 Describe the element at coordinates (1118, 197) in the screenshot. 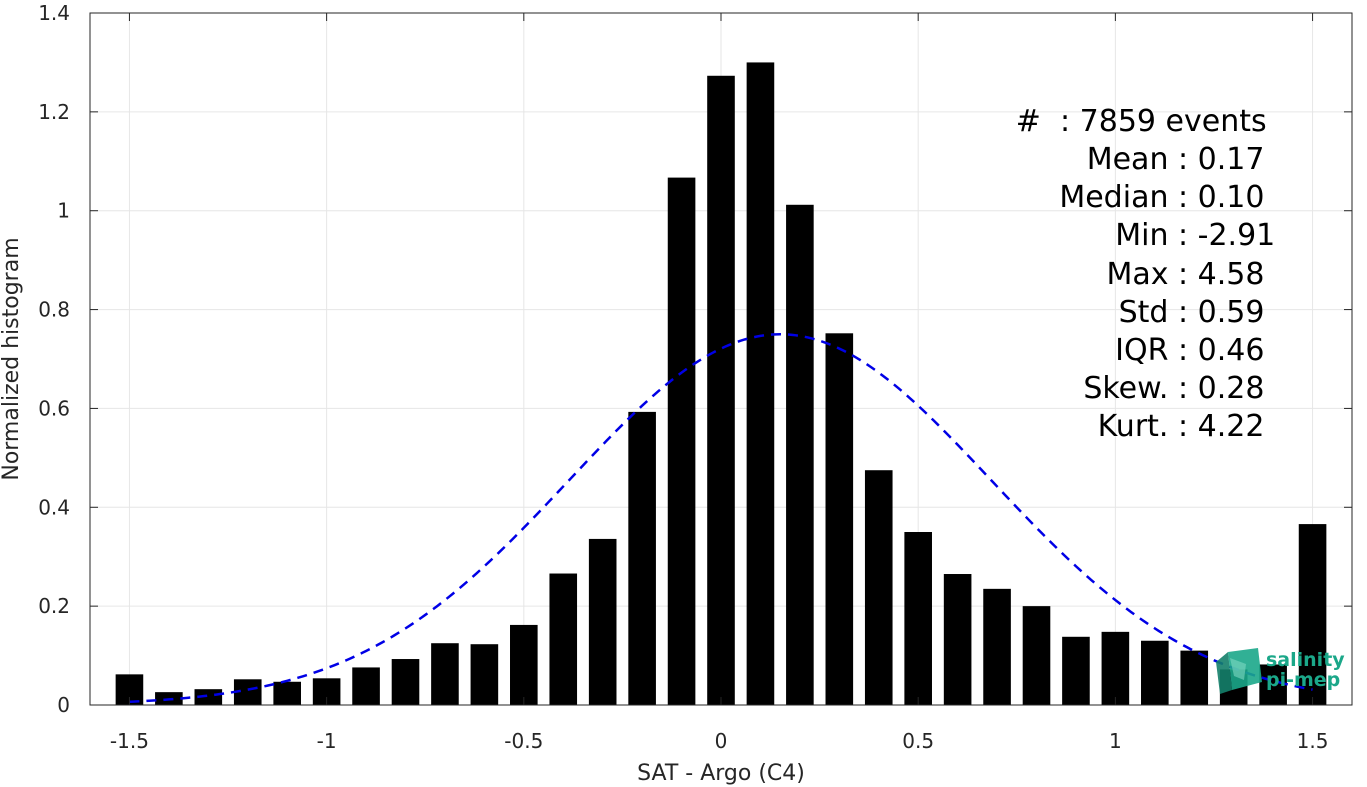

I see `stat-label: Median` at that location.